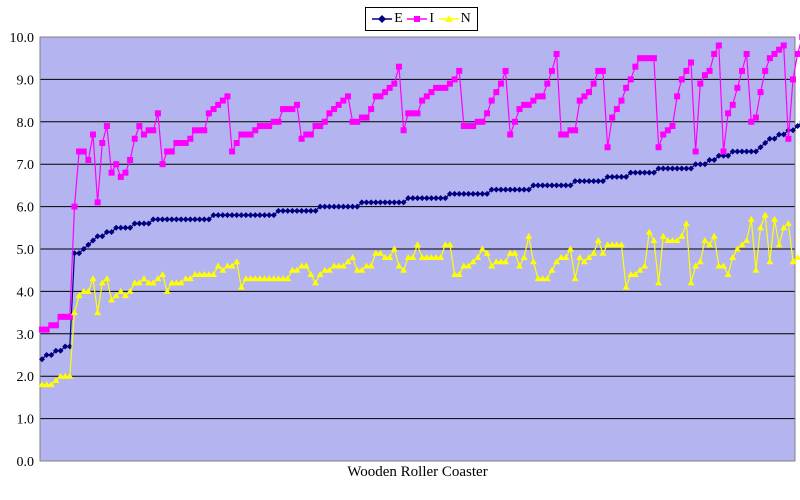  Describe the element at coordinates (26, 292) in the screenshot. I see `y-tick-label: 4.0` at that location.